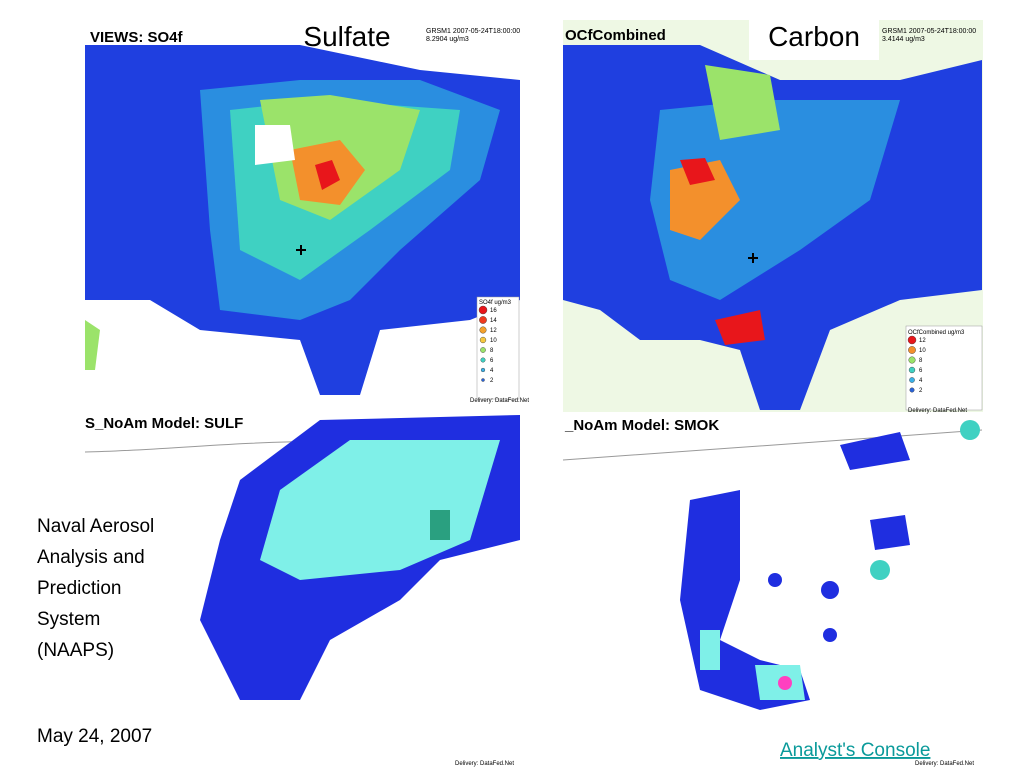 Image resolution: width=1024 pixels, height=768 pixels. I want to click on map-header: VIEWS: SO4f, so click(137, 37).